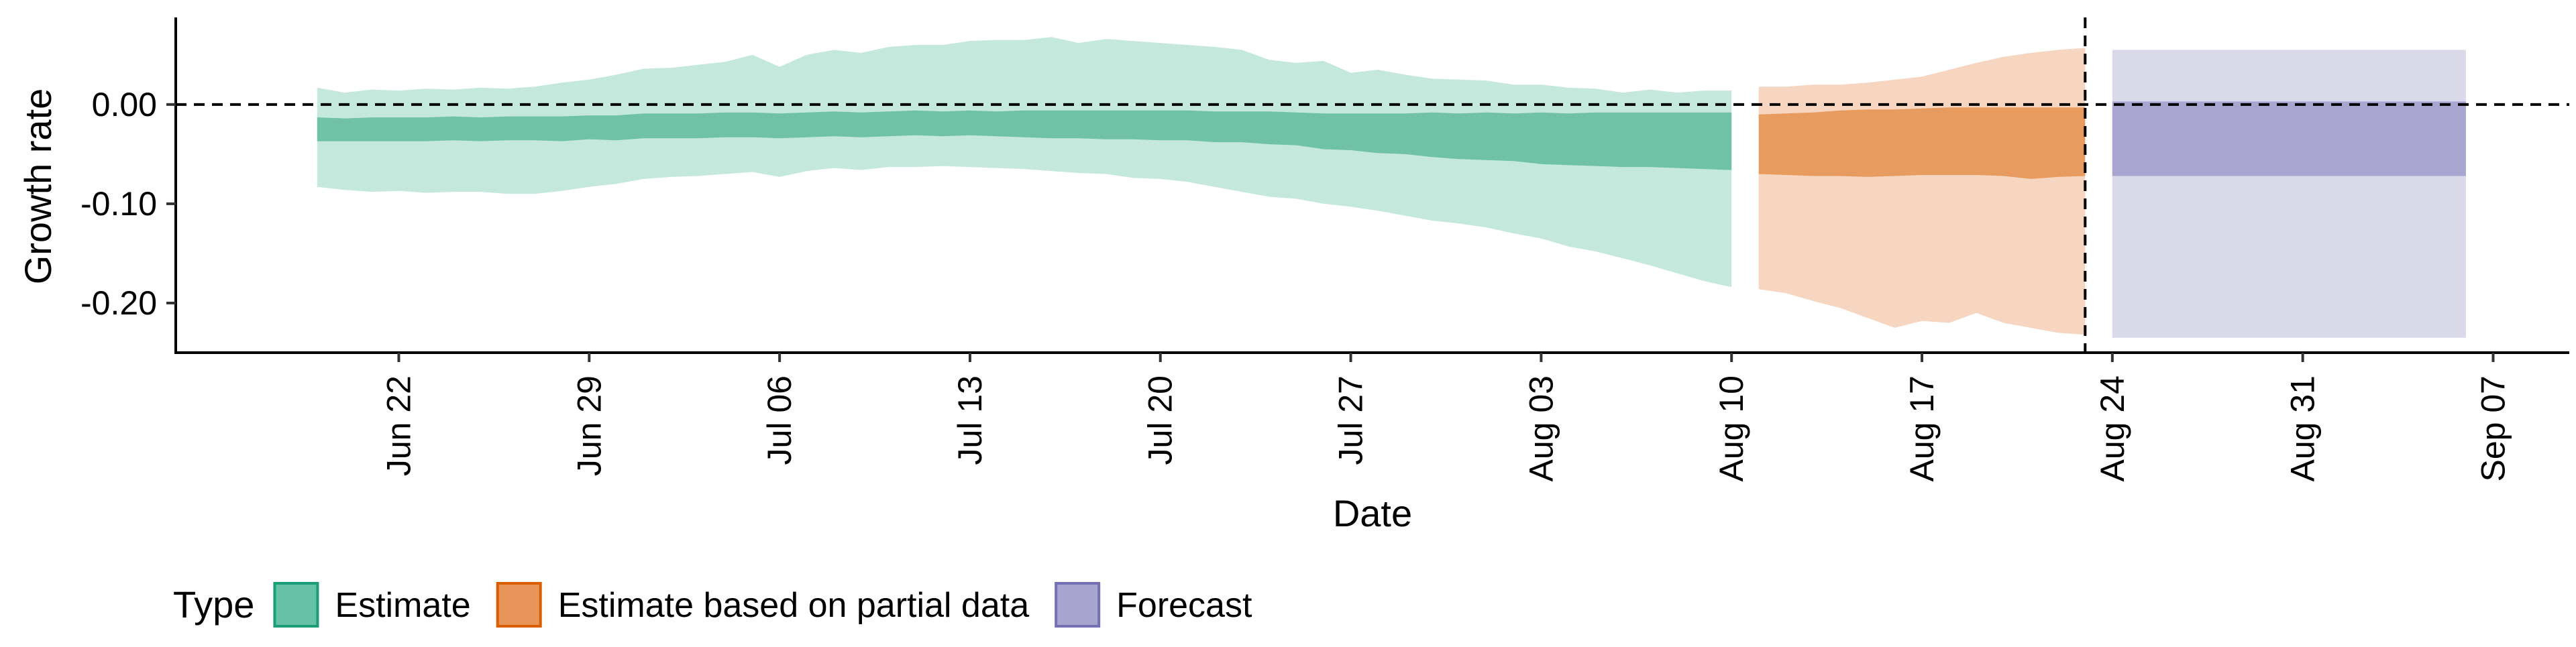  I want to click on estimate-based-on-partial-data-outer-interval, so click(1922, 192).